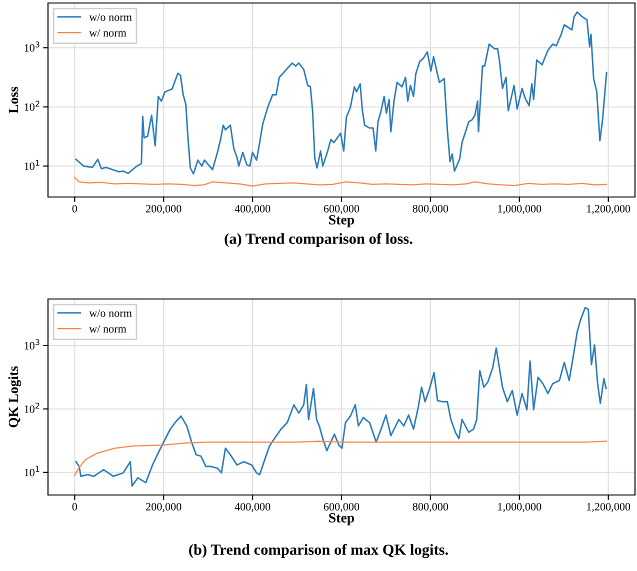 This screenshot has height=571, width=637. What do you see at coordinates (15, 397) in the screenshot?
I see `y-axis-title: QK Logits` at bounding box center [15, 397].